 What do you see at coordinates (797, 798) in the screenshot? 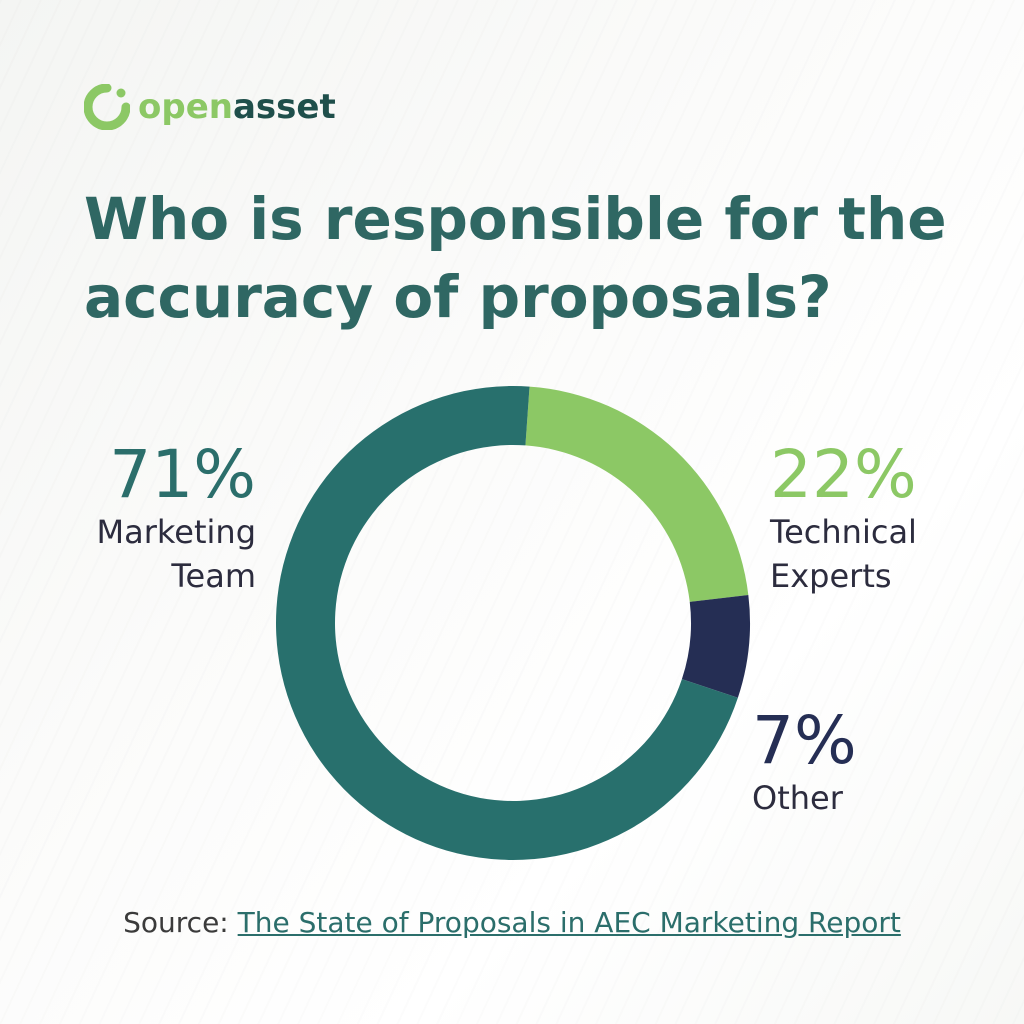
I see `category-other-line1: Other` at bounding box center [797, 798].